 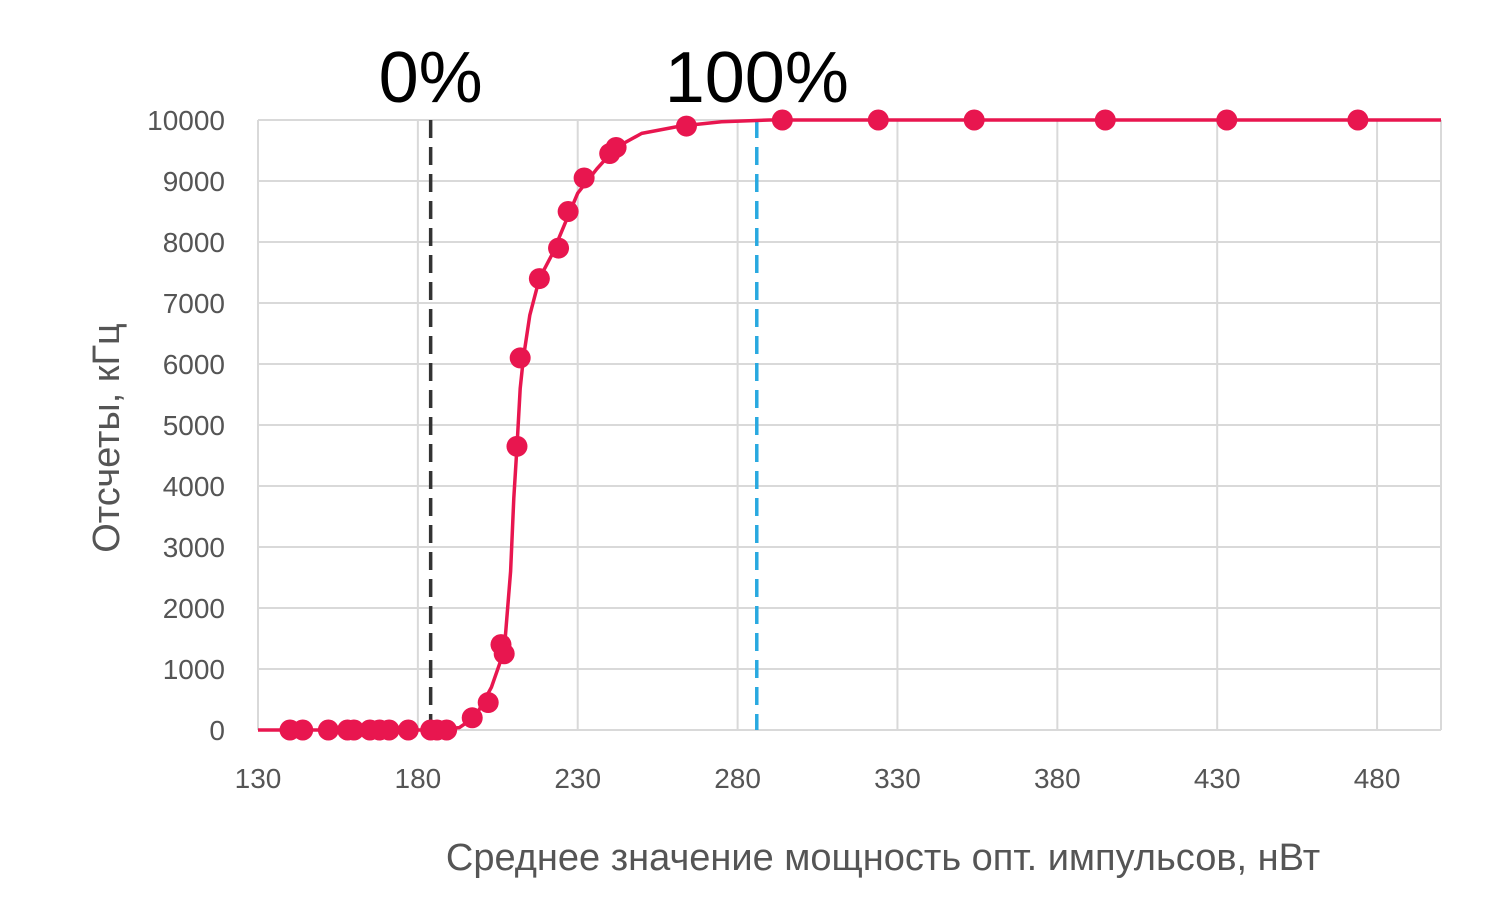 I want to click on y-tick-label: 5000, so click(x=194, y=425).